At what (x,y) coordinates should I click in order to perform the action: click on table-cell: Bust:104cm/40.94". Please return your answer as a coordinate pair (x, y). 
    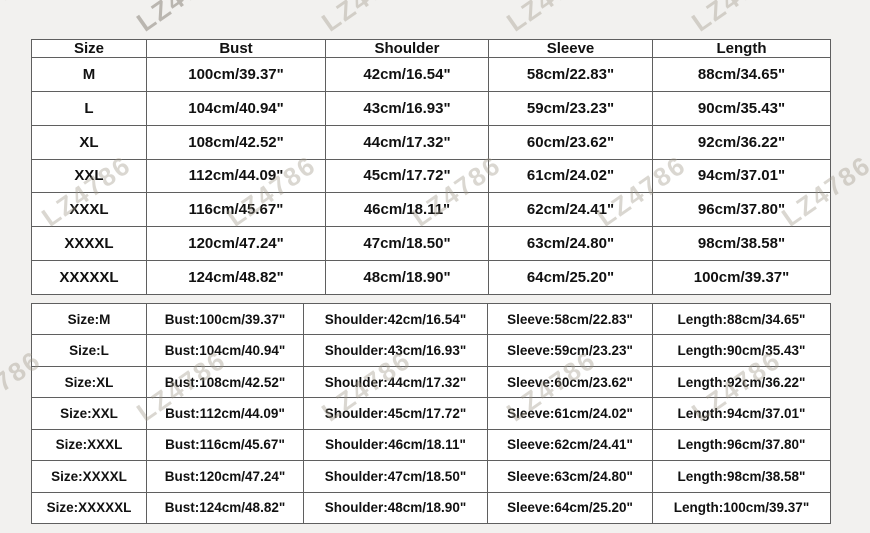
    Looking at the image, I should click on (225, 350).